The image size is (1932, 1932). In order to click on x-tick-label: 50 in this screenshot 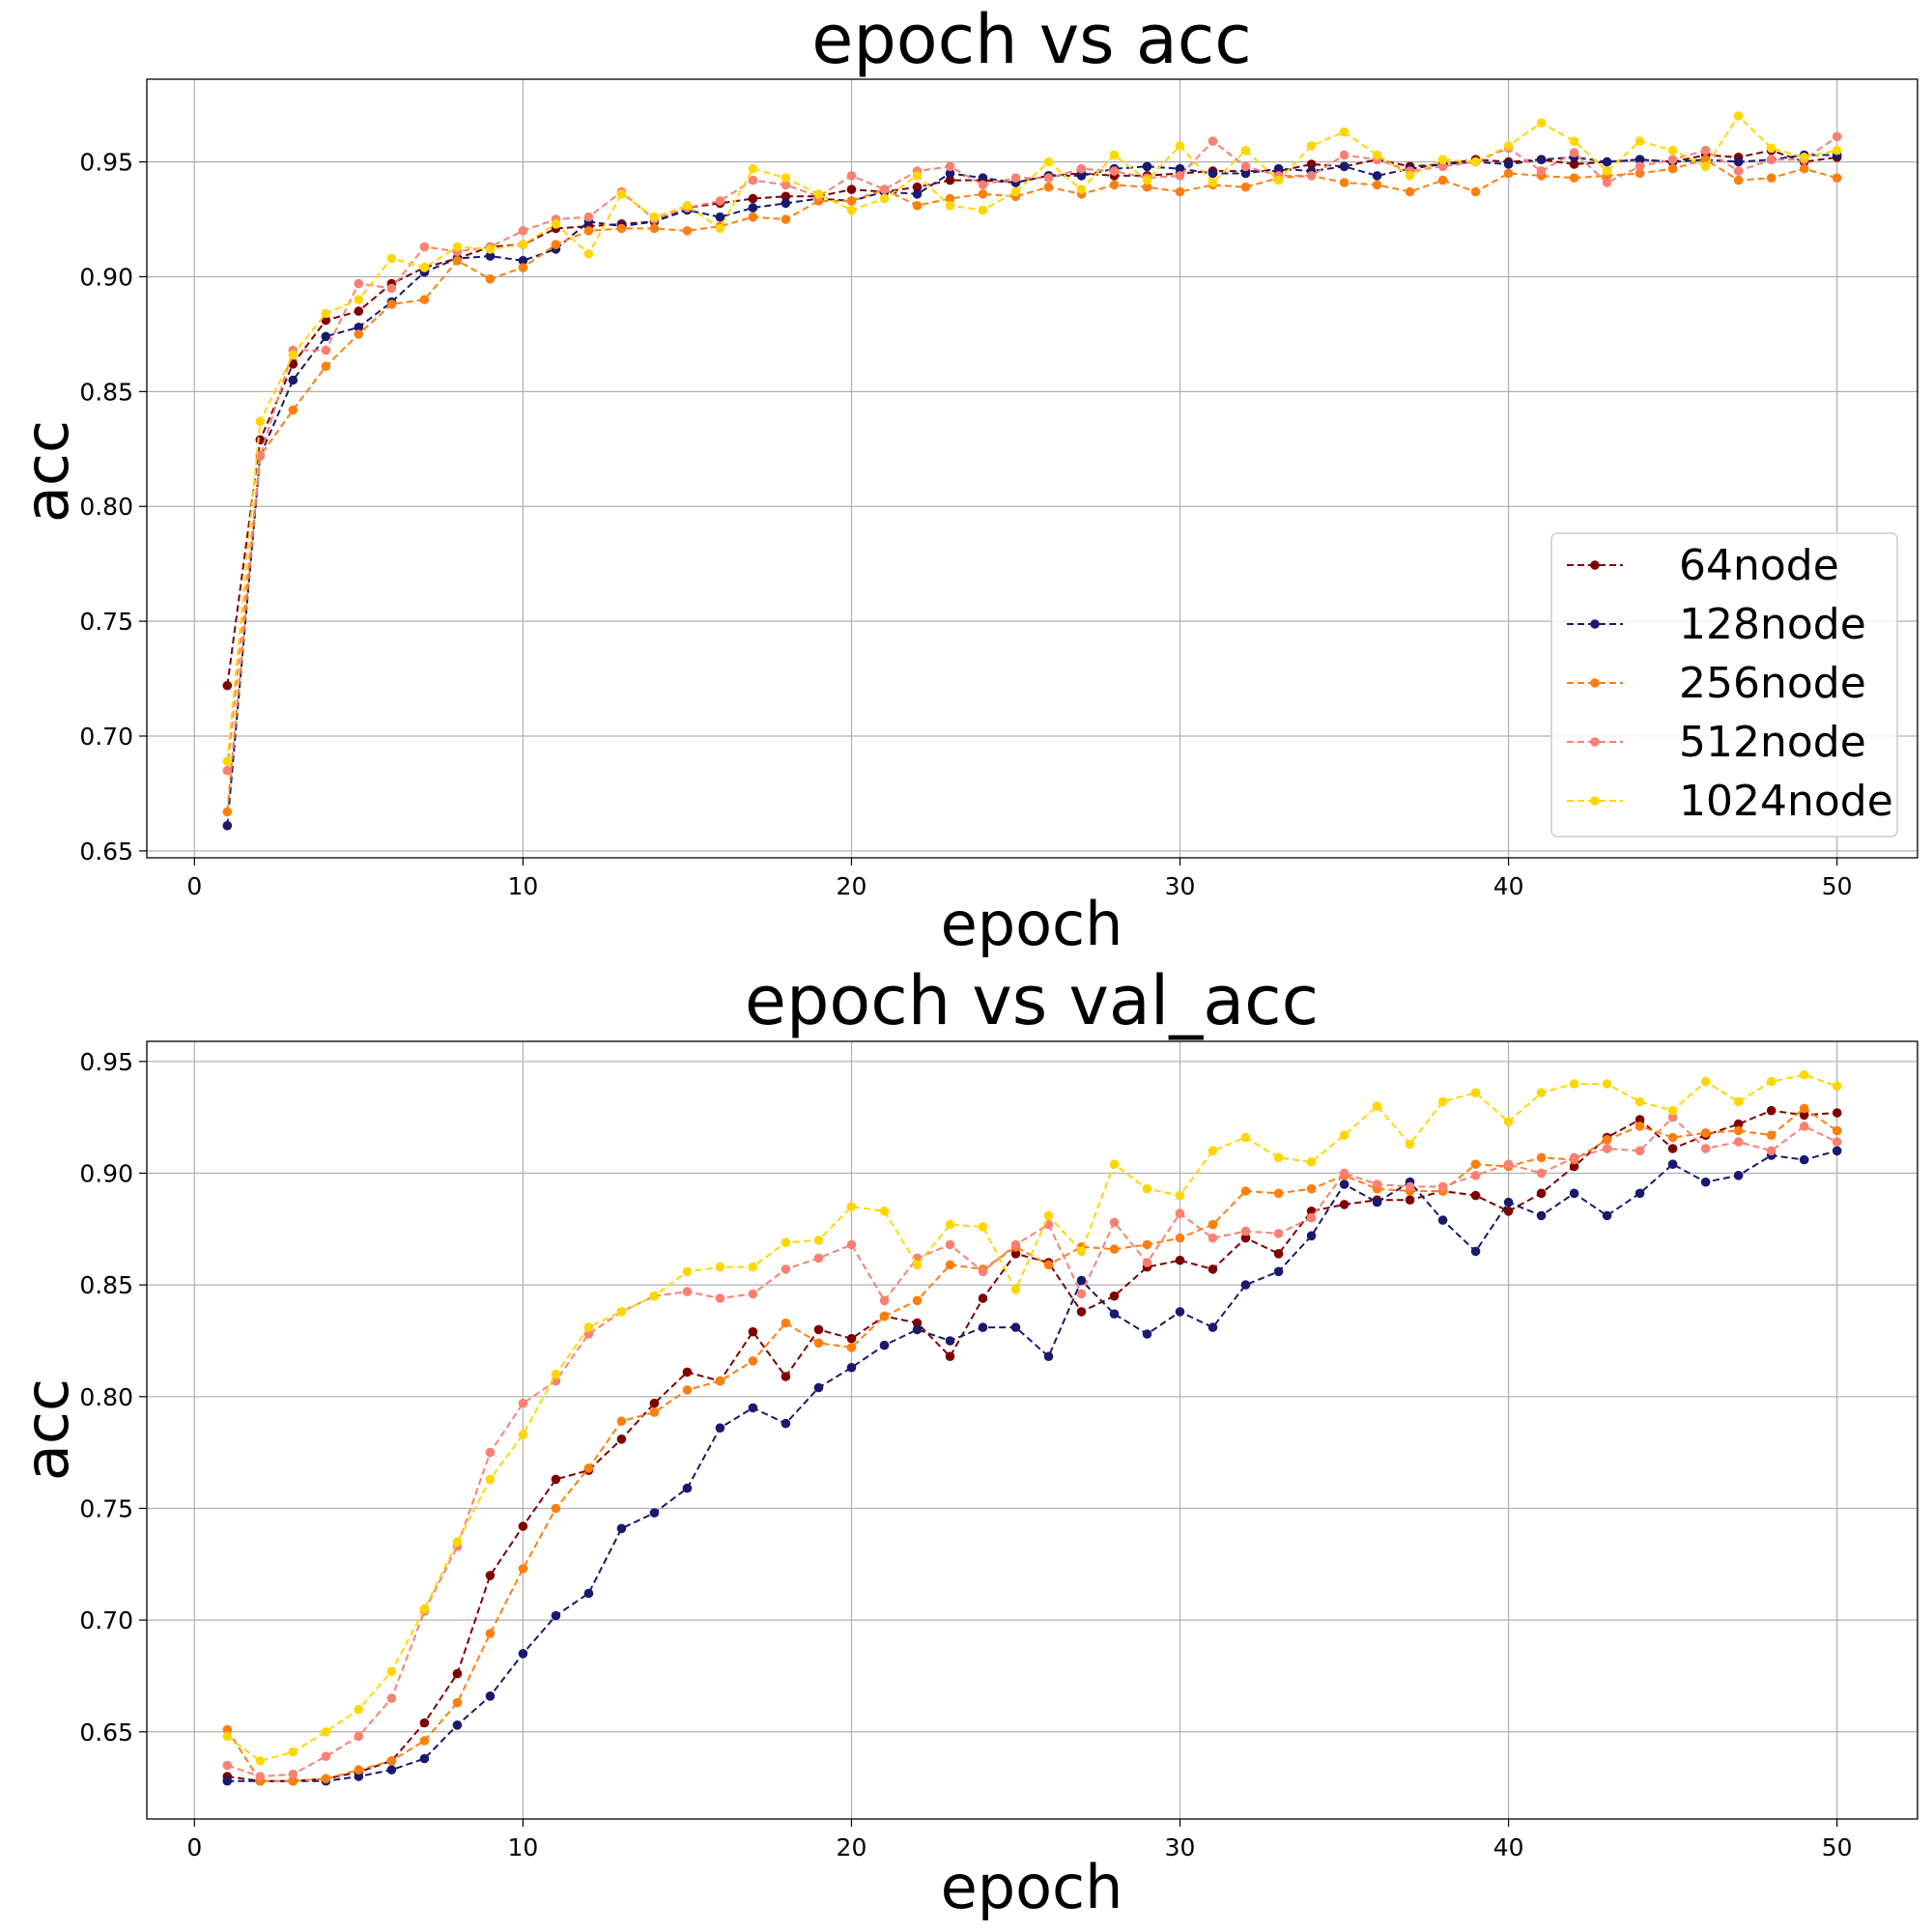, I will do `click(1837, 1847)`.